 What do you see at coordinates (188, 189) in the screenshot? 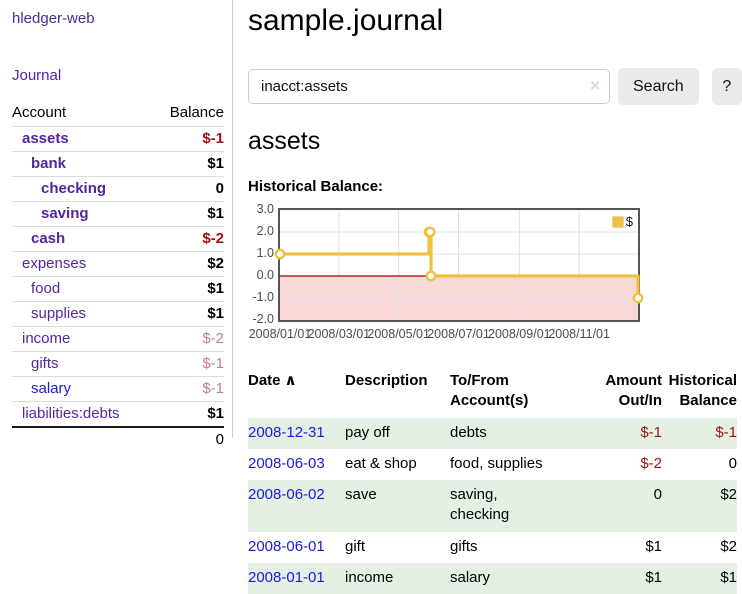
I see `account-balance: 0` at bounding box center [188, 189].